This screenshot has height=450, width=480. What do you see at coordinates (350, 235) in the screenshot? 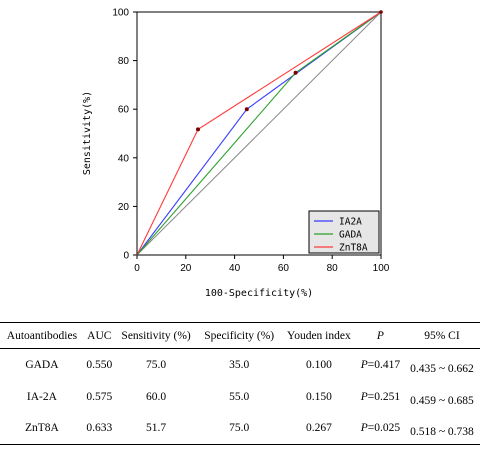
I see `legend-label-gada: GADA` at bounding box center [350, 235].